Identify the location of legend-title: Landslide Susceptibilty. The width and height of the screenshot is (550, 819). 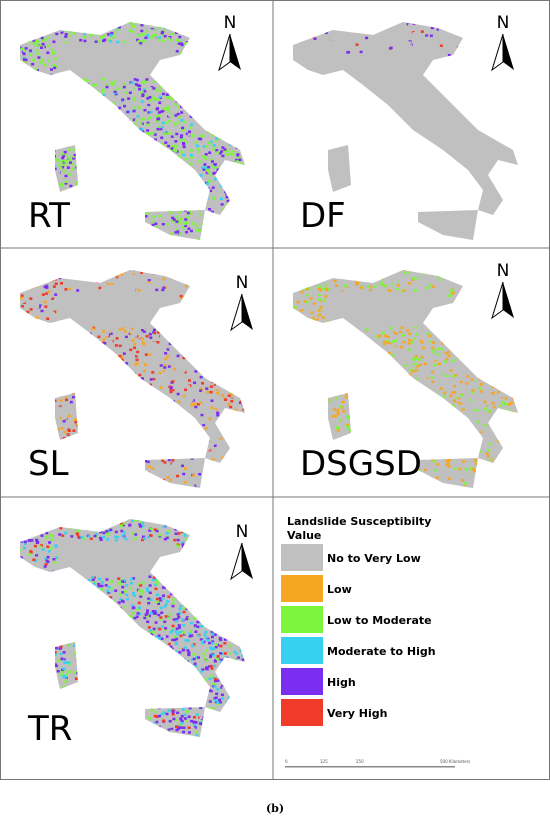
(359, 521).